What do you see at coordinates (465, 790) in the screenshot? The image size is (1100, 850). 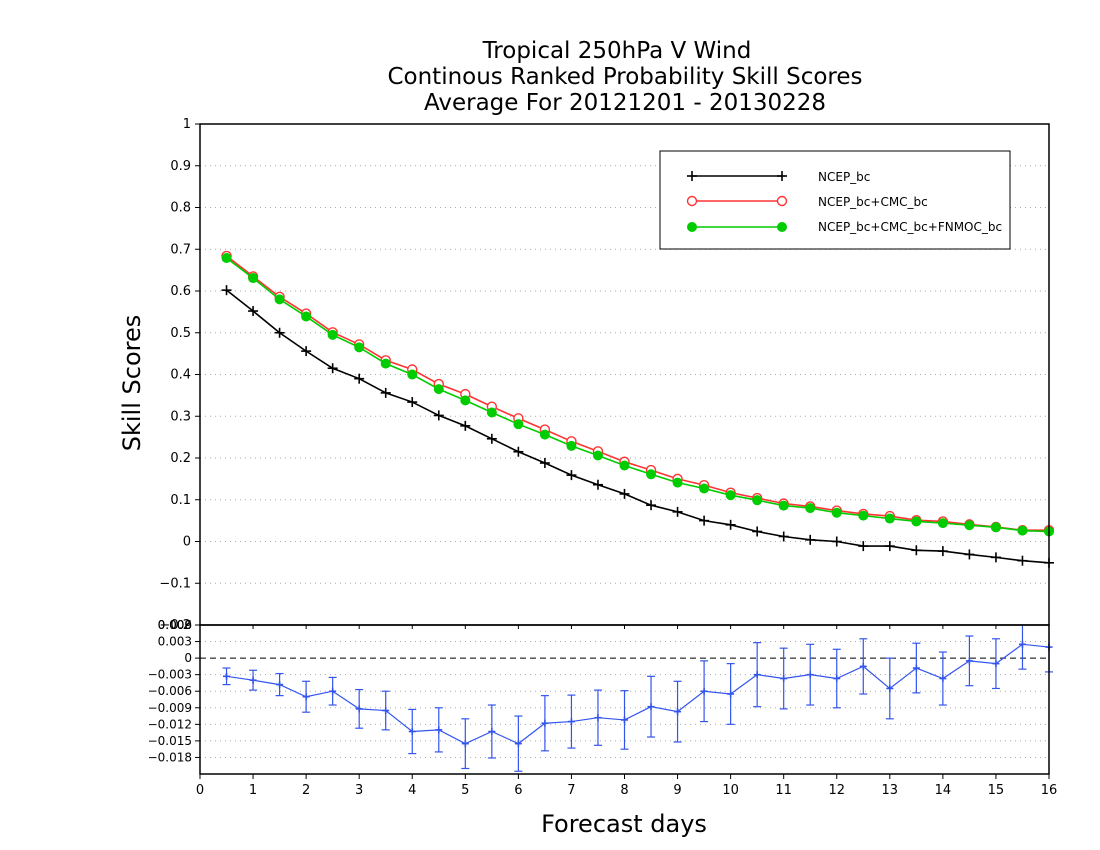 I see `x-tick-label: 5` at bounding box center [465, 790].